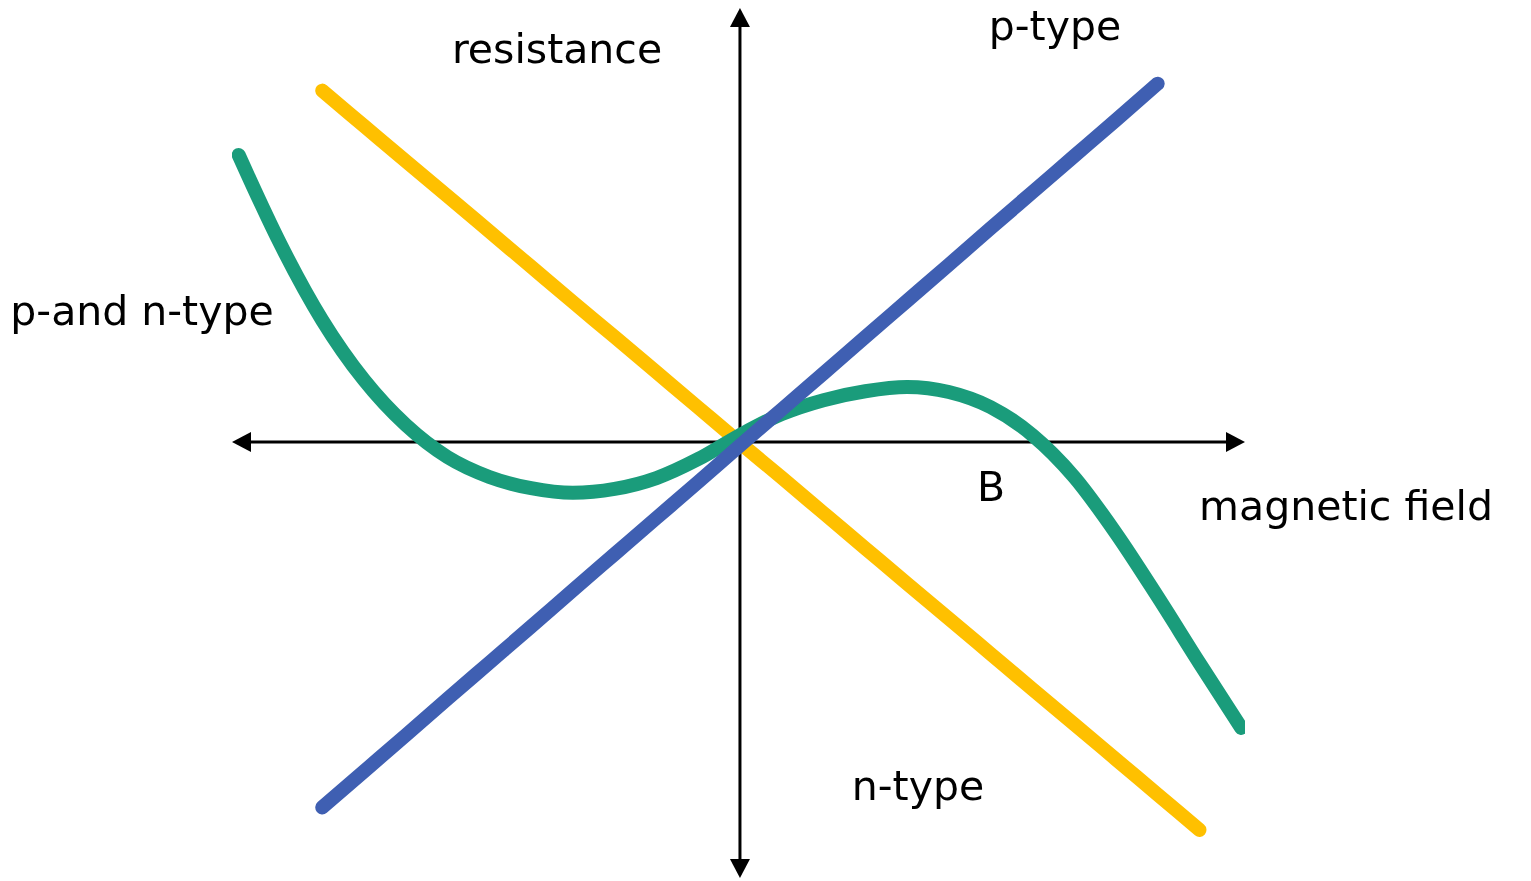 Image resolution: width=1531 pixels, height=881 pixels. Describe the element at coordinates (918, 786) in the screenshot. I see `text: n-type` at that location.